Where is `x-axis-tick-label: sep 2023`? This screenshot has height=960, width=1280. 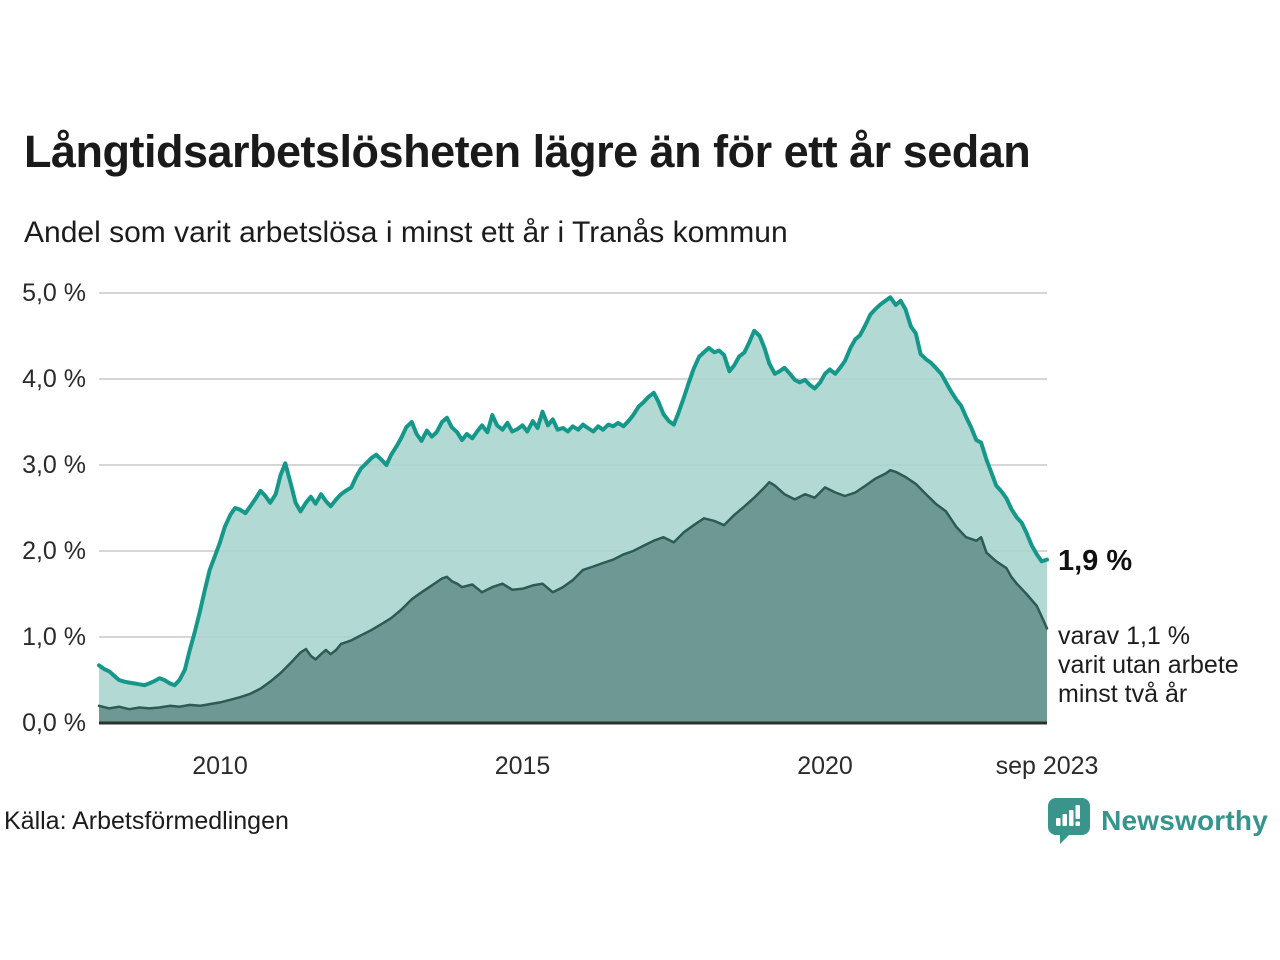 x-axis-tick-label: sep 2023 is located at coordinates (1047, 766).